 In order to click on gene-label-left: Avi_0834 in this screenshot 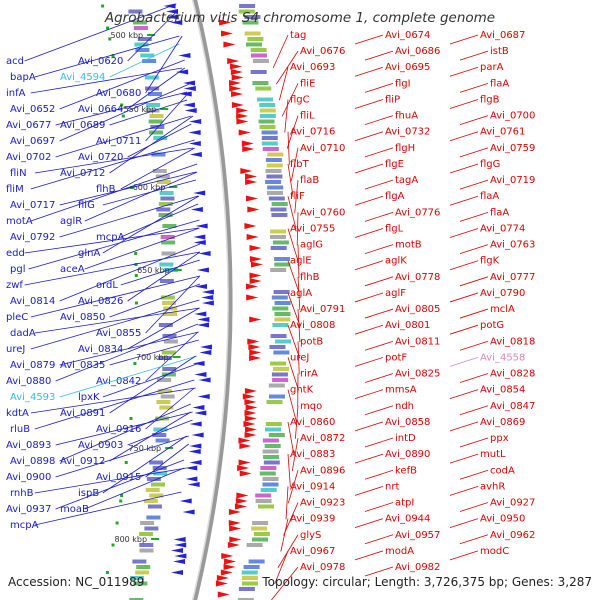, I will do `click(100, 349)`.